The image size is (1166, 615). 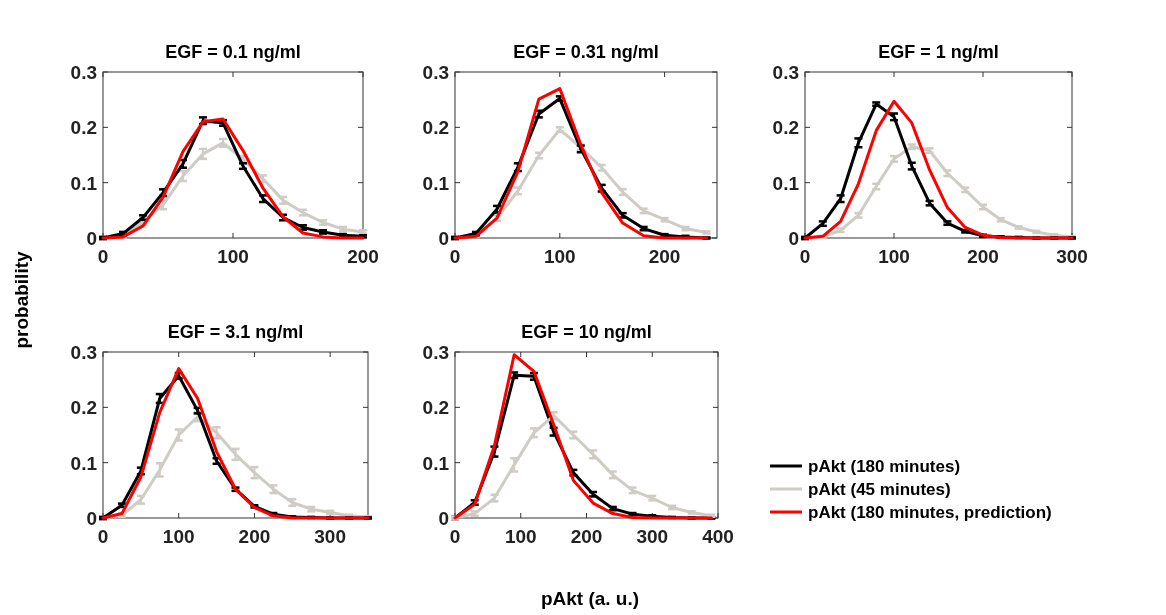 I want to click on x-axis-title: pAkt (a. u.), so click(x=590, y=598).